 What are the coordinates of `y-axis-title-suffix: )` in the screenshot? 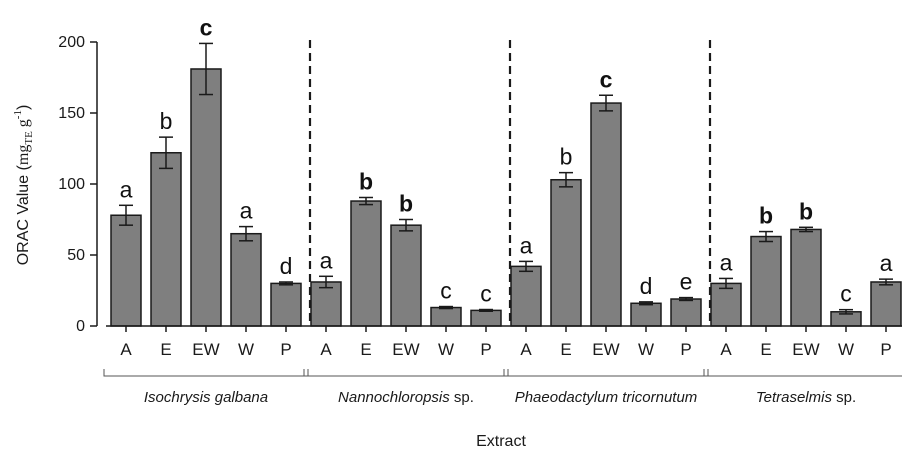 It's located at (23, 107).